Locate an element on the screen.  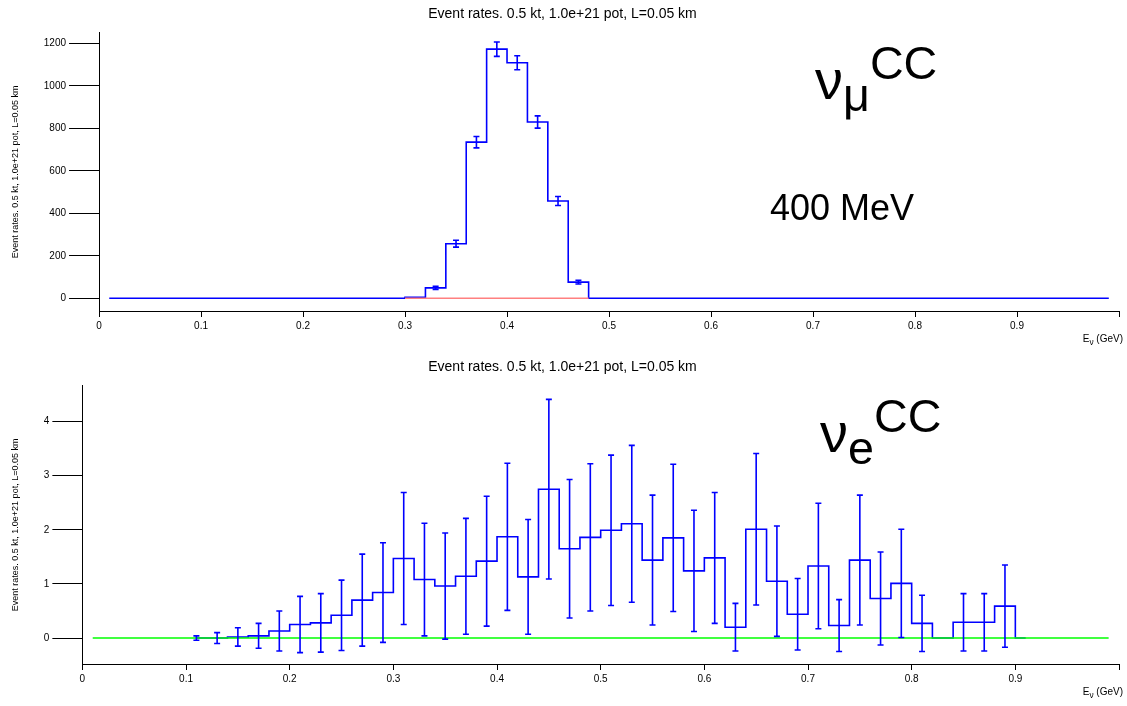
y-tick-label: 1000 is located at coordinates (55, 85).